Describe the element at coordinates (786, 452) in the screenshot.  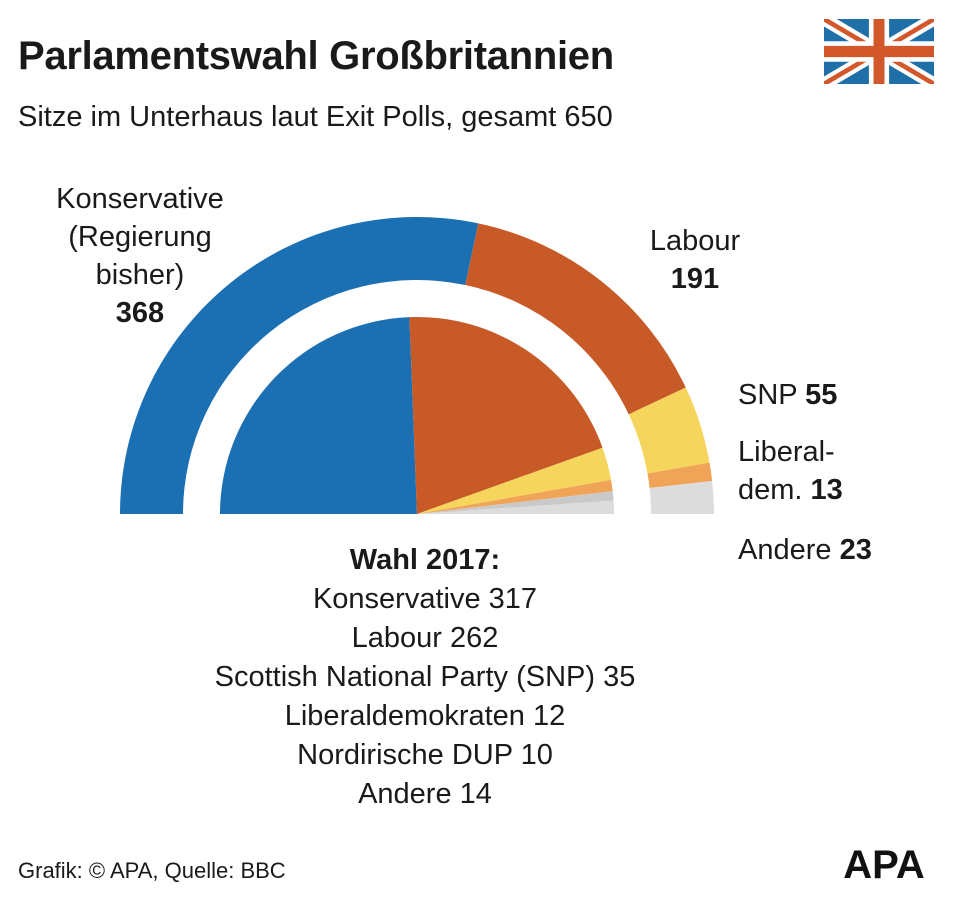
I see `label-lib-line1: Liberal-` at that location.